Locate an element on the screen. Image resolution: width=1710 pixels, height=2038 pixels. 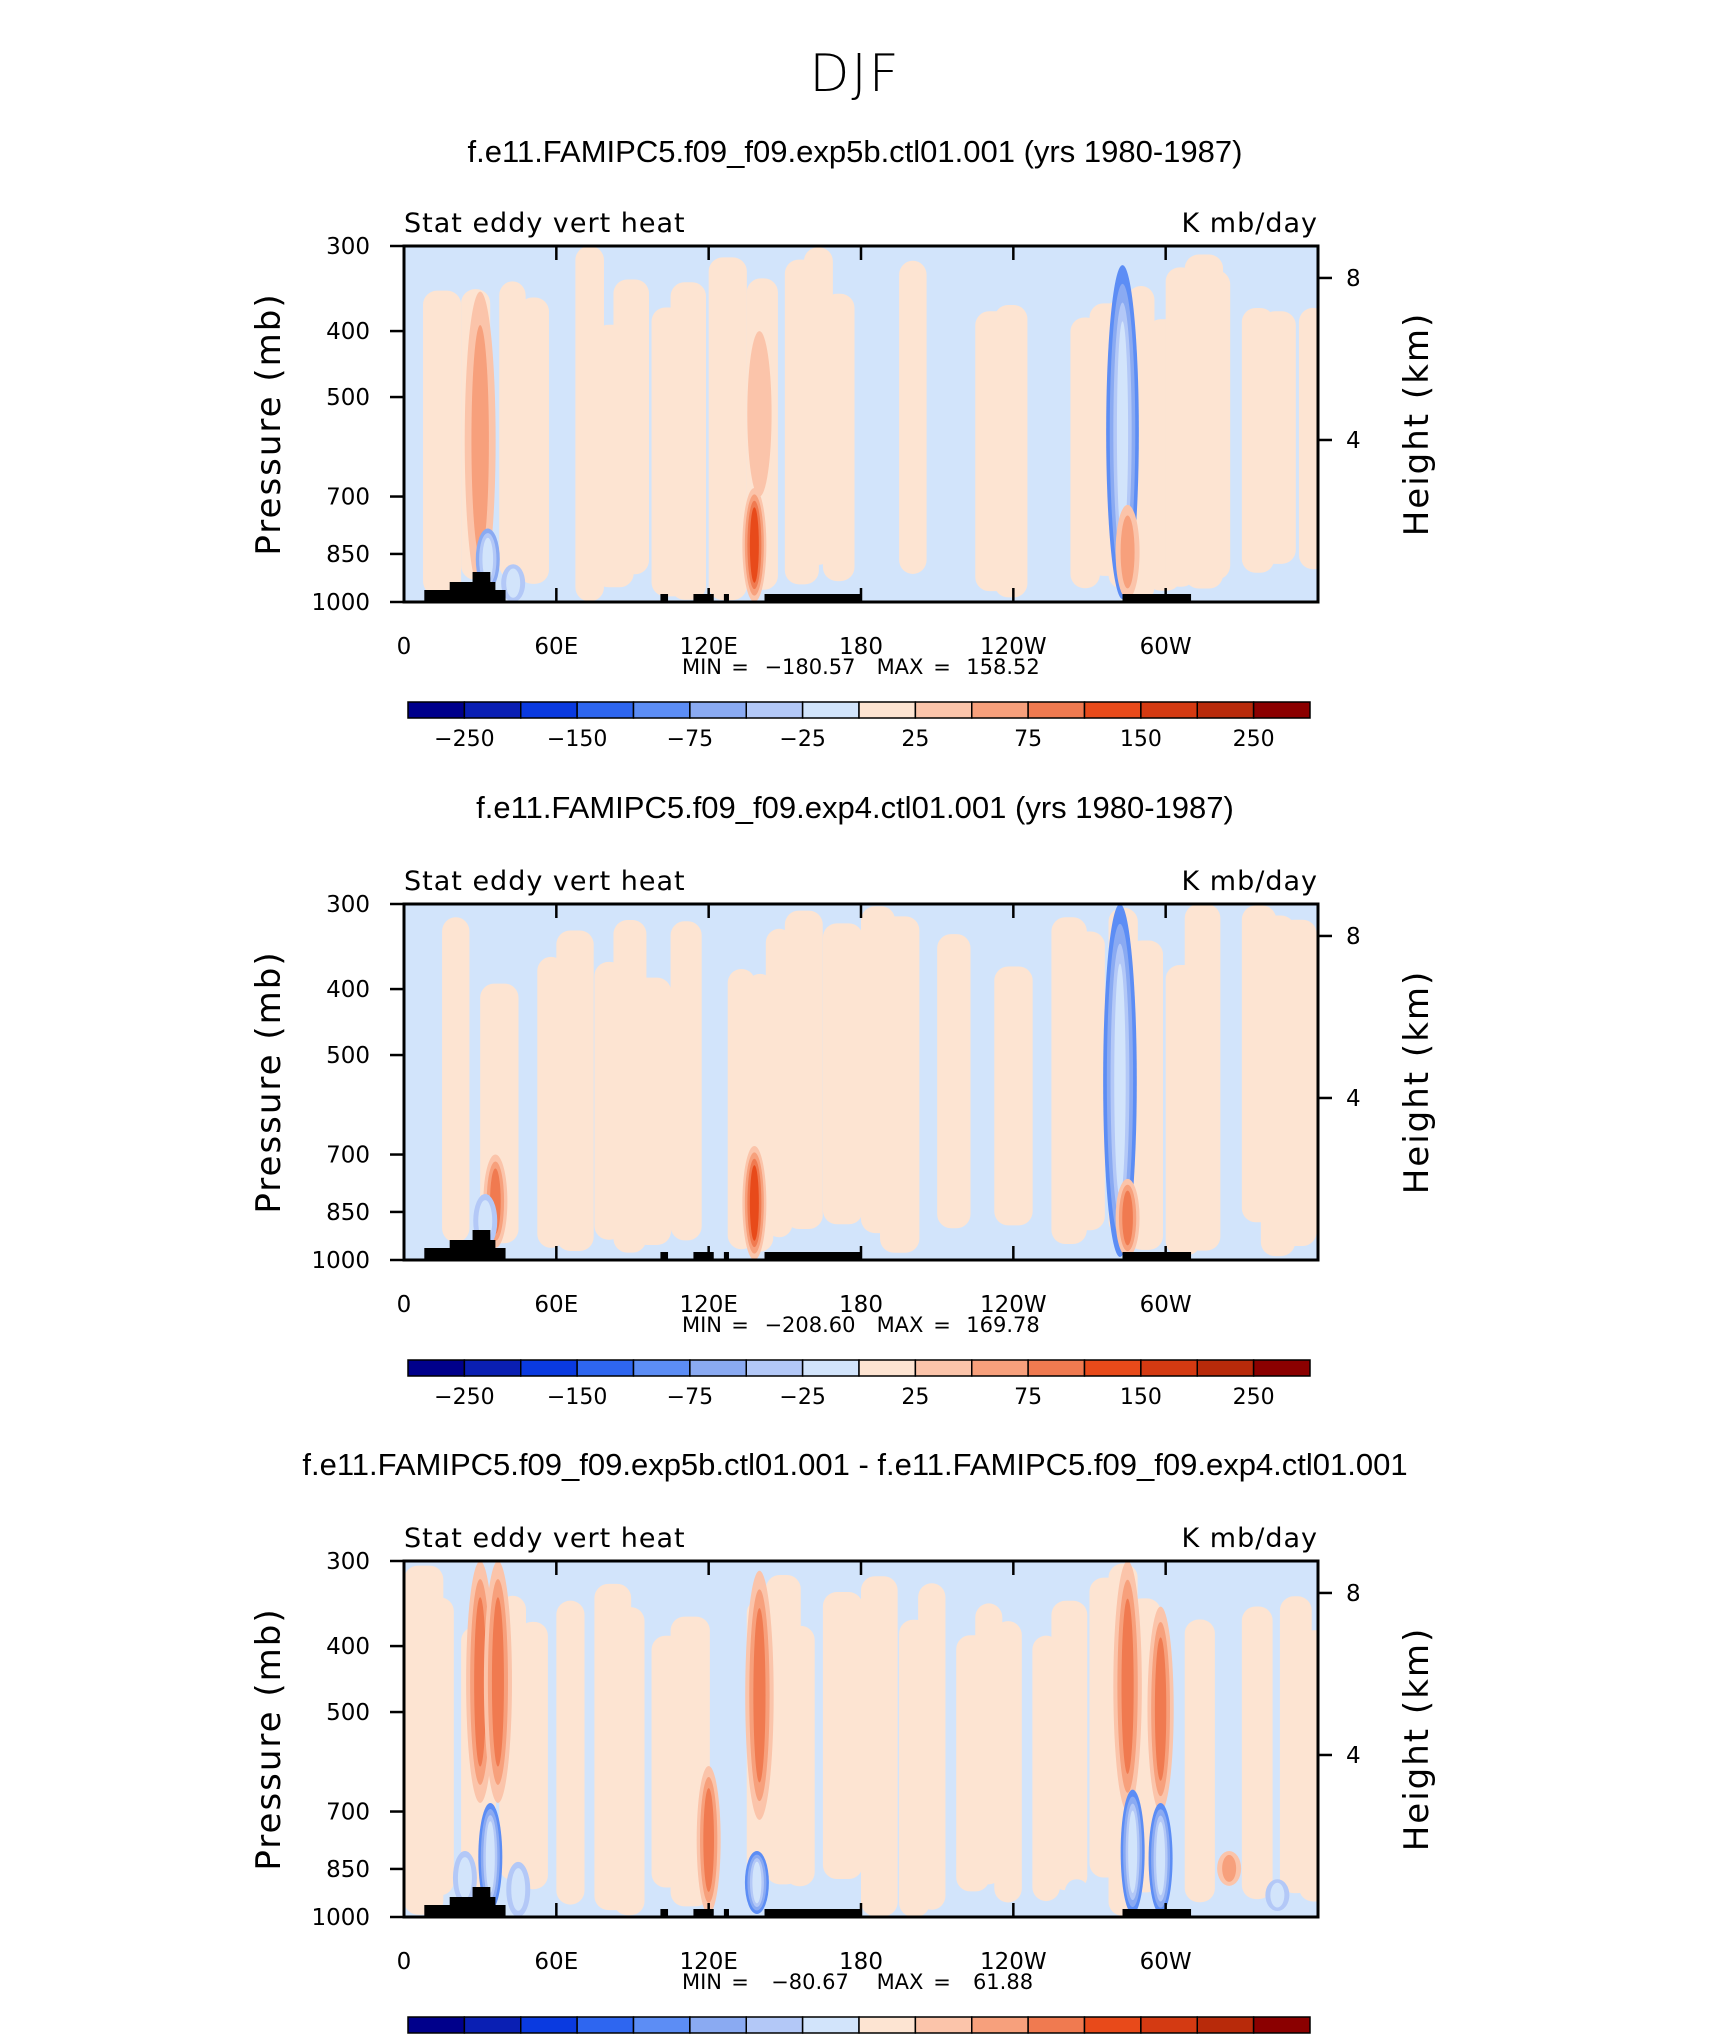
right-tick-label: 8 is located at coordinates (1353, 279).